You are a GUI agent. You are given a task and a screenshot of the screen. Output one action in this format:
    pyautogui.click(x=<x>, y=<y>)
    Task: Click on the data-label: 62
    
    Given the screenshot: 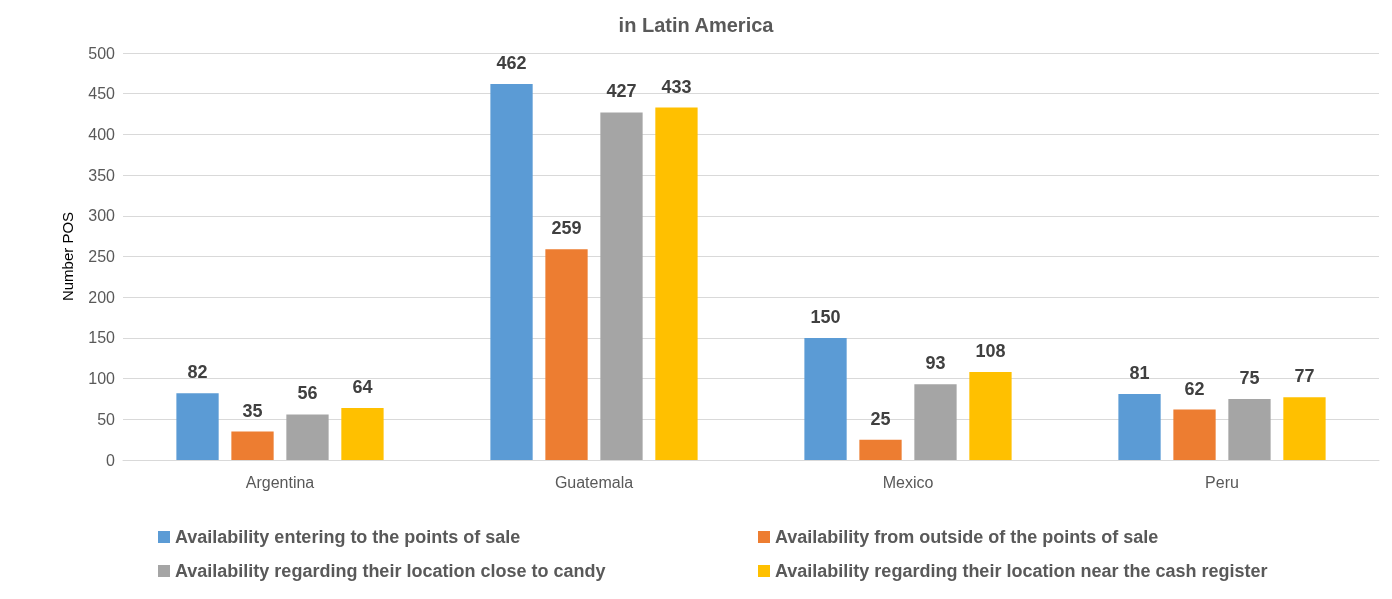 What is the action you would take?
    pyautogui.click(x=1194, y=388)
    